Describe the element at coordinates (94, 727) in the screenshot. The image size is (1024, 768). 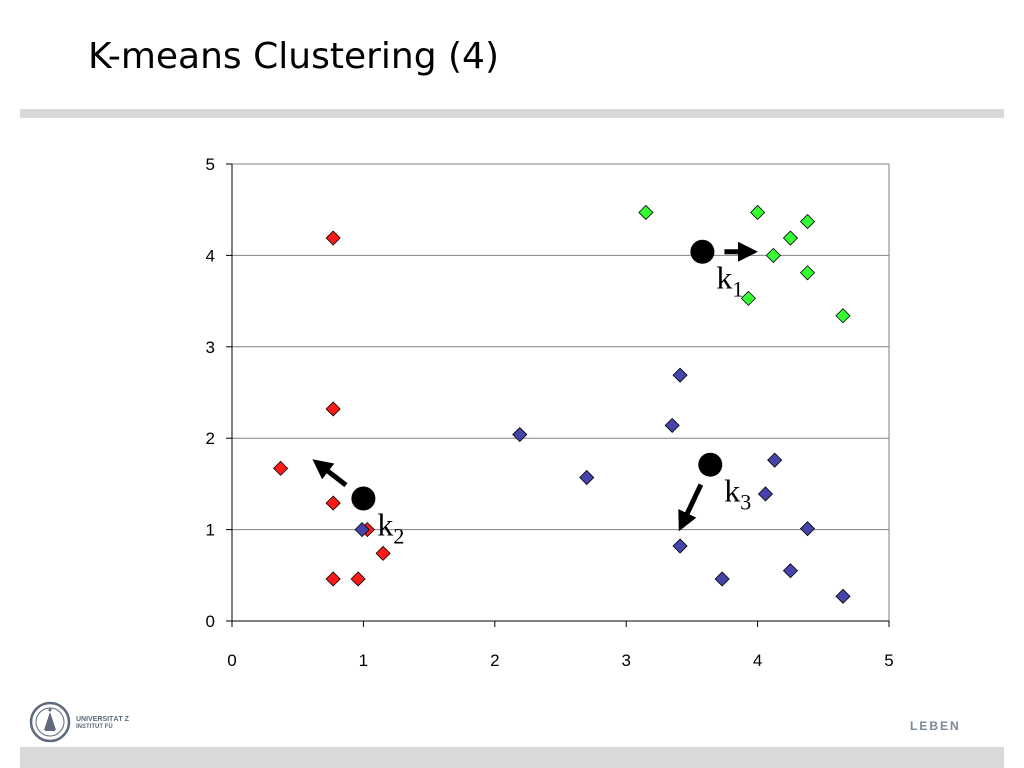
I see `logo-line-2: INSTITUT FÜ` at that location.